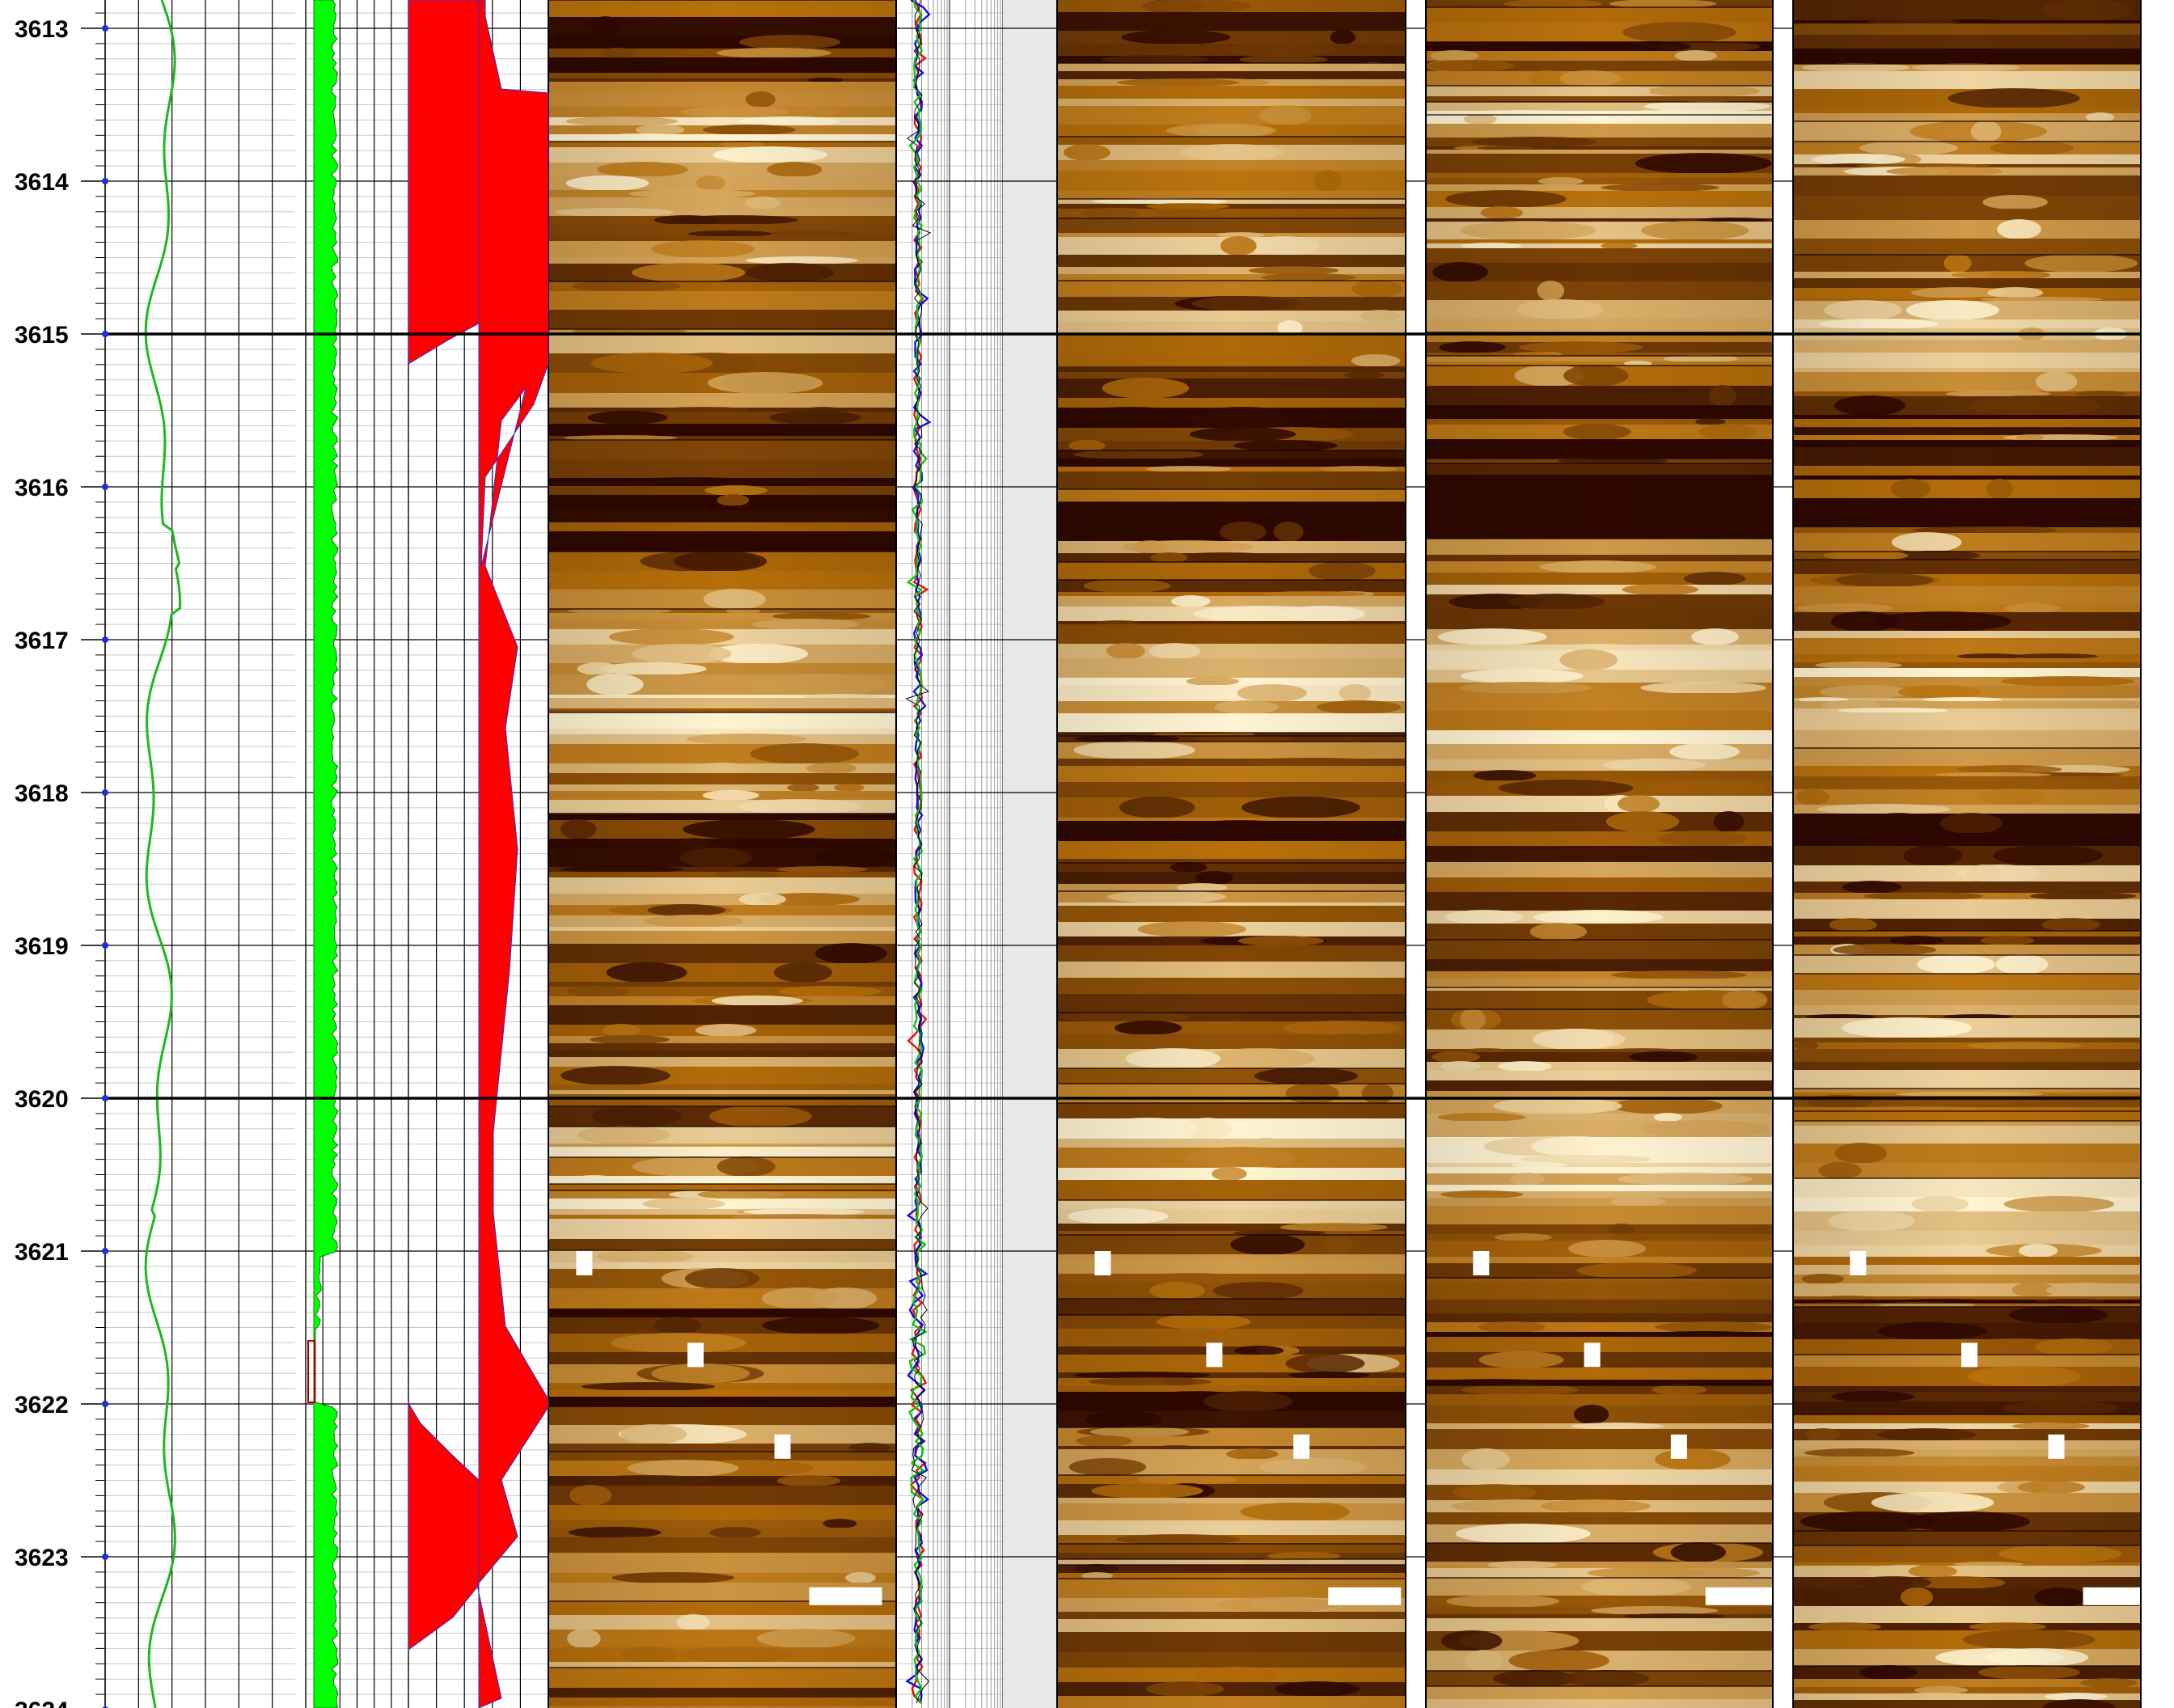  I want to click on depth-label: 3619, so click(42, 946).